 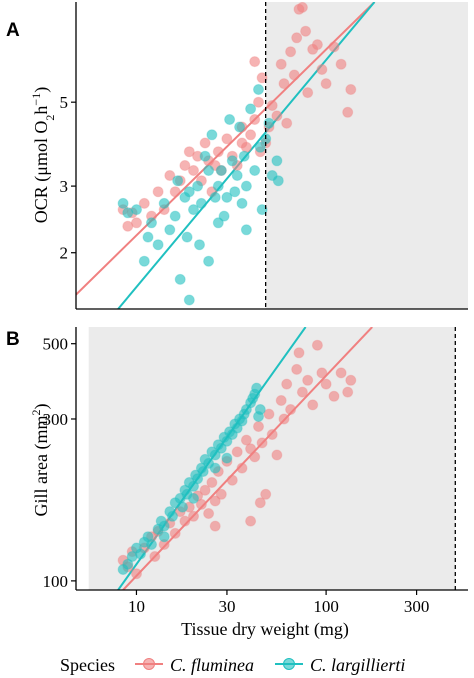 What do you see at coordinates (87, 665) in the screenshot?
I see `legend-title: Species` at bounding box center [87, 665].